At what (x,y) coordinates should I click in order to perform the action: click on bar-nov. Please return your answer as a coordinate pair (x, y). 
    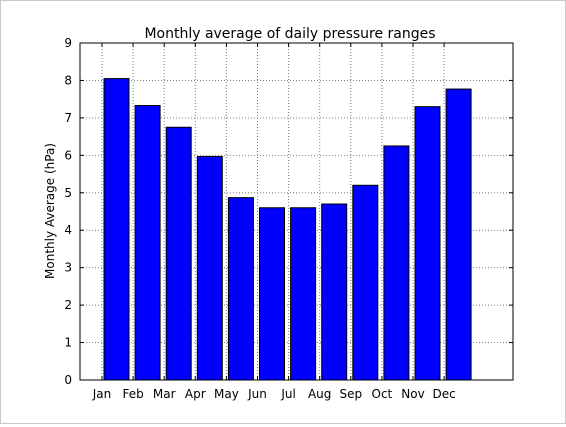
    Looking at the image, I should click on (427, 243).